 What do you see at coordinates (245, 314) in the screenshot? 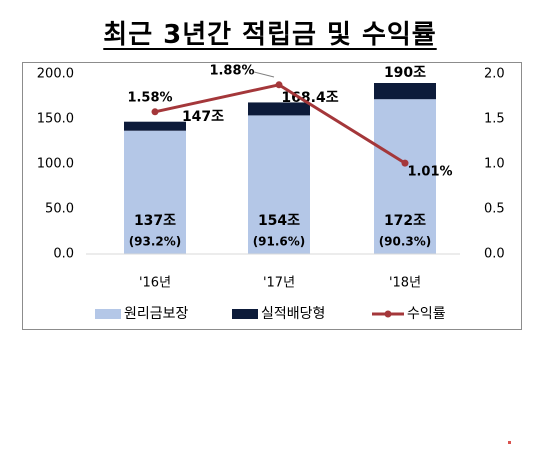
I see `legend-swatch-top` at bounding box center [245, 314].